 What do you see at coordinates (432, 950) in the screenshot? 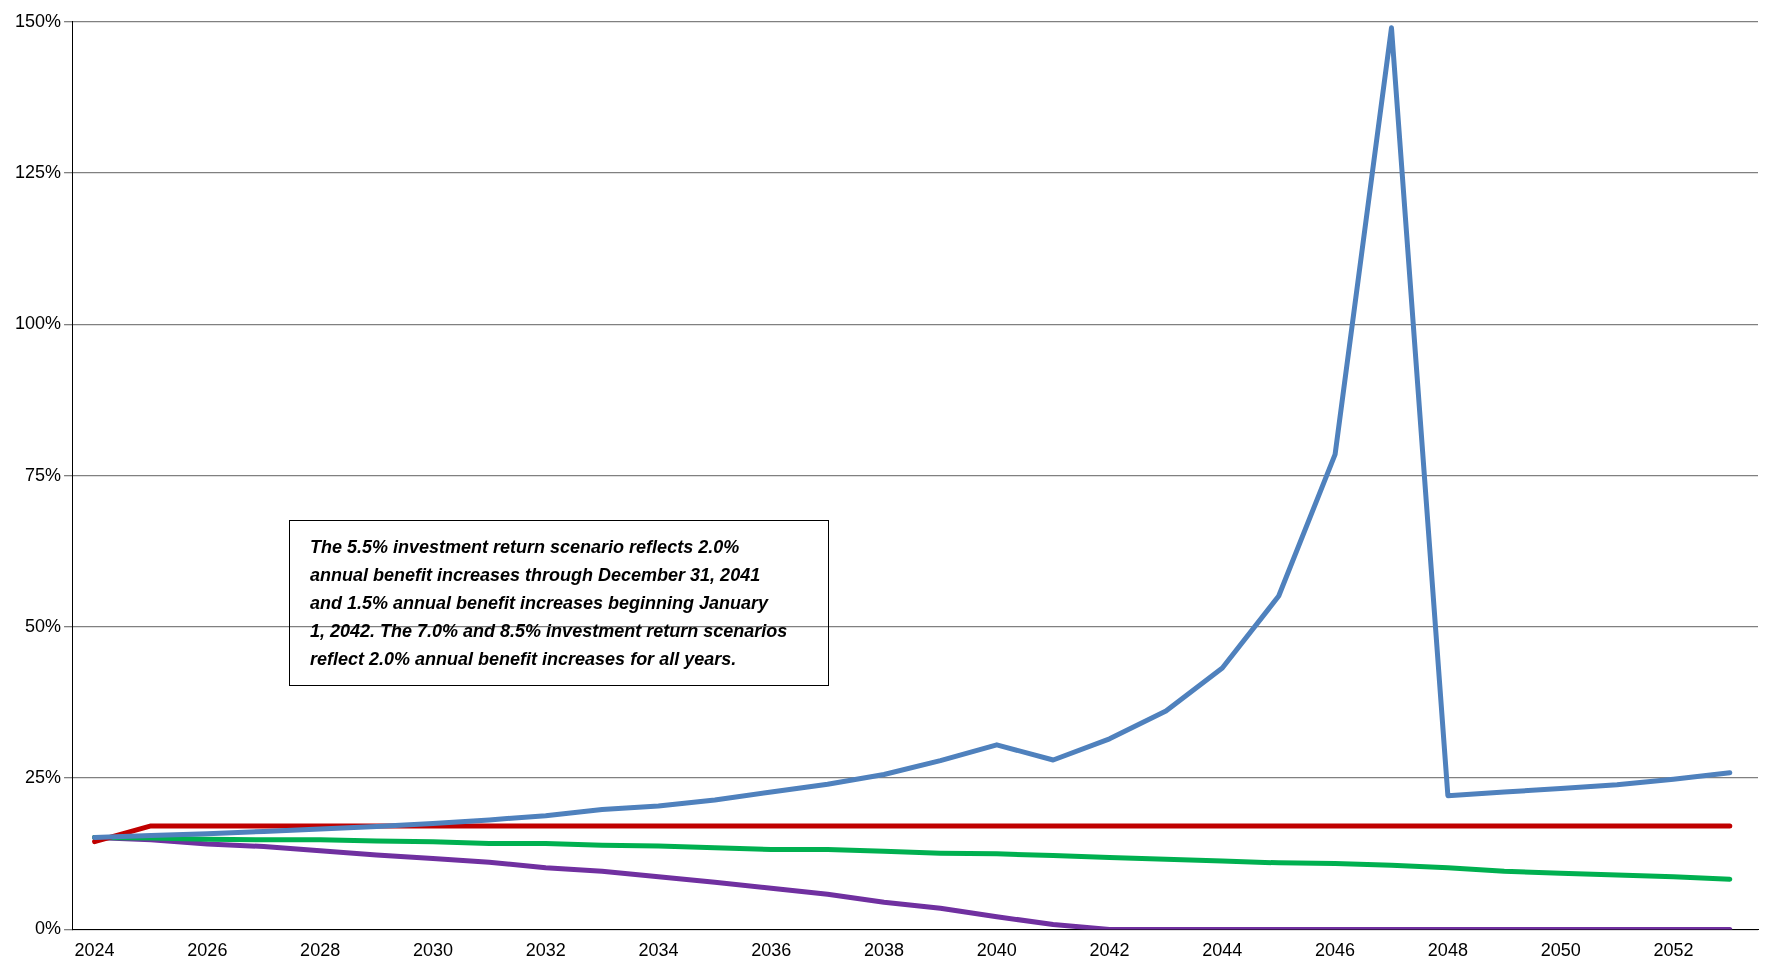
I see `x-tick-label: 2030` at bounding box center [432, 950].